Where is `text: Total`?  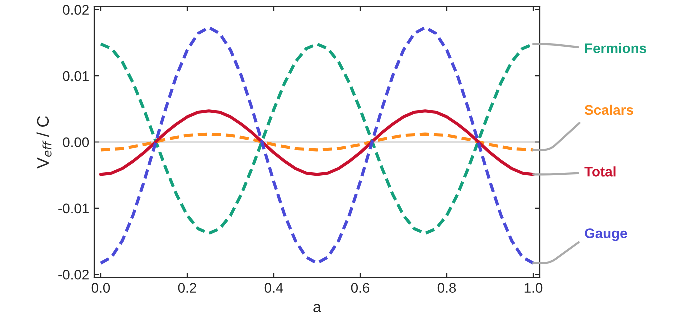 text: Total is located at coordinates (600, 171).